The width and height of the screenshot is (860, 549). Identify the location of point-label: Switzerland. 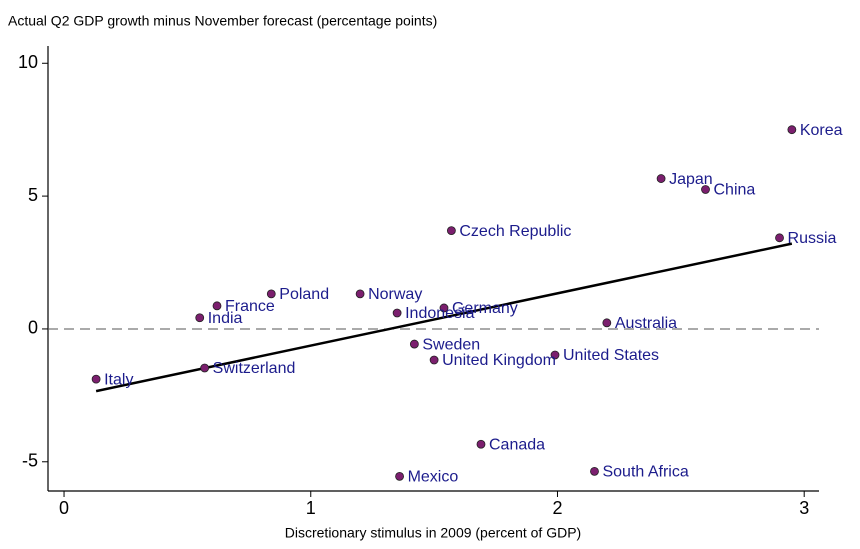
(254, 368).